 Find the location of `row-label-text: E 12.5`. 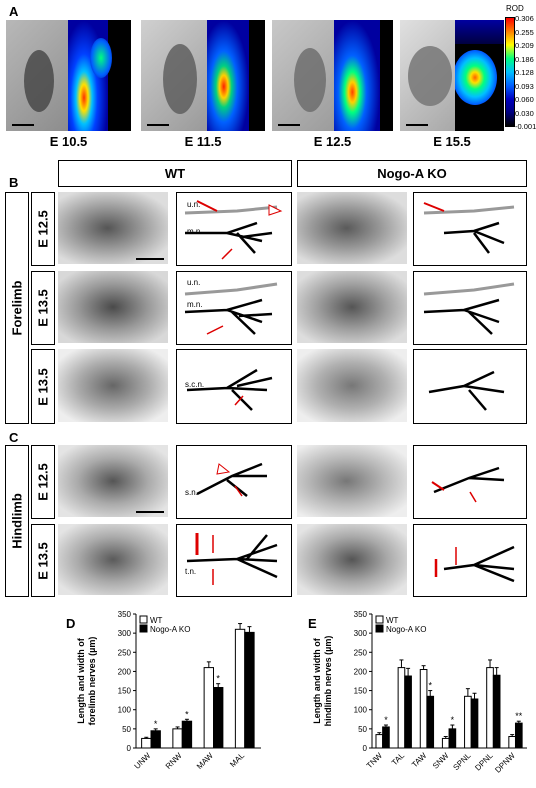

row-label-text: E 12.5 is located at coordinates (43, 482).